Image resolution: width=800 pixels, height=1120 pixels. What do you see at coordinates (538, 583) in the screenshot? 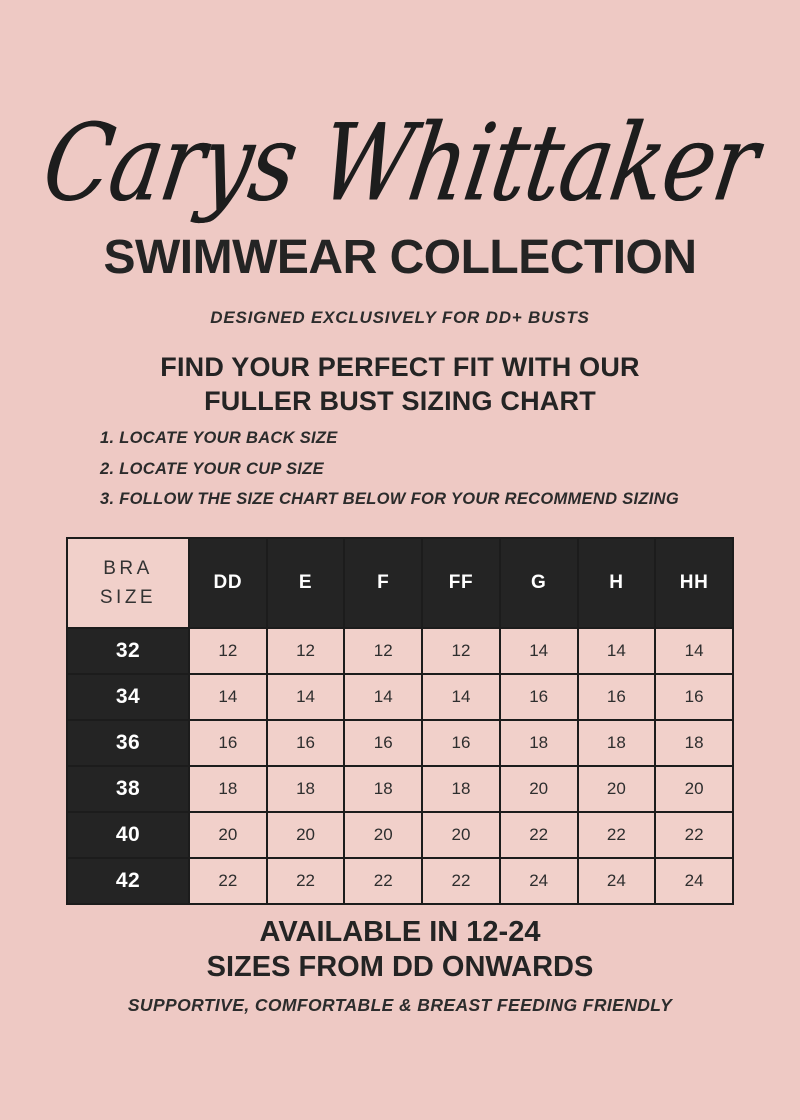
I see `column-header-g: G` at bounding box center [538, 583].